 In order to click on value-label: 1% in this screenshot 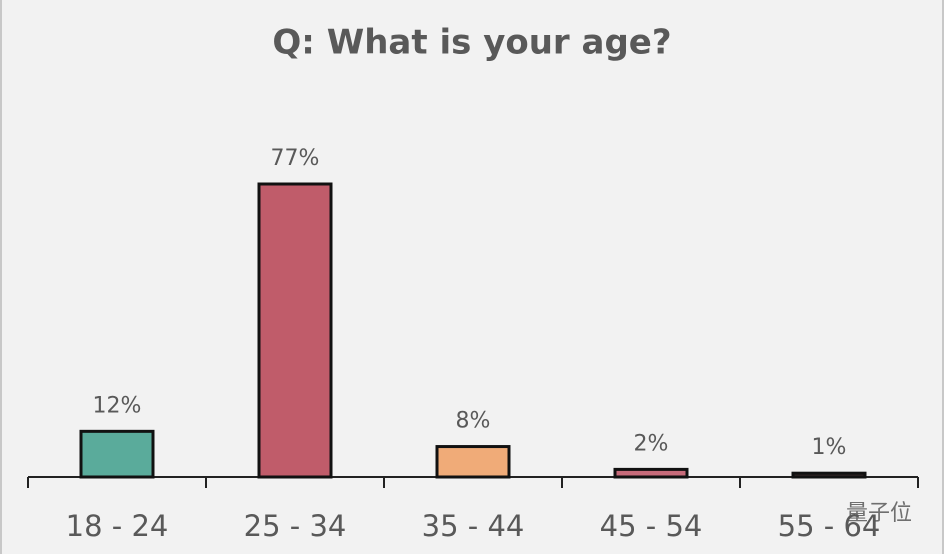, I will do `click(829, 447)`.